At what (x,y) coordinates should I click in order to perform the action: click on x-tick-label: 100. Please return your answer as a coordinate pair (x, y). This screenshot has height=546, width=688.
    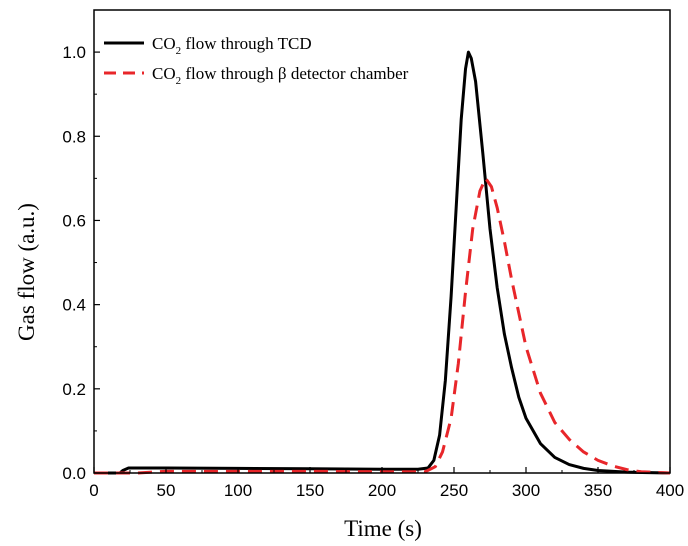
    Looking at the image, I should click on (238, 490).